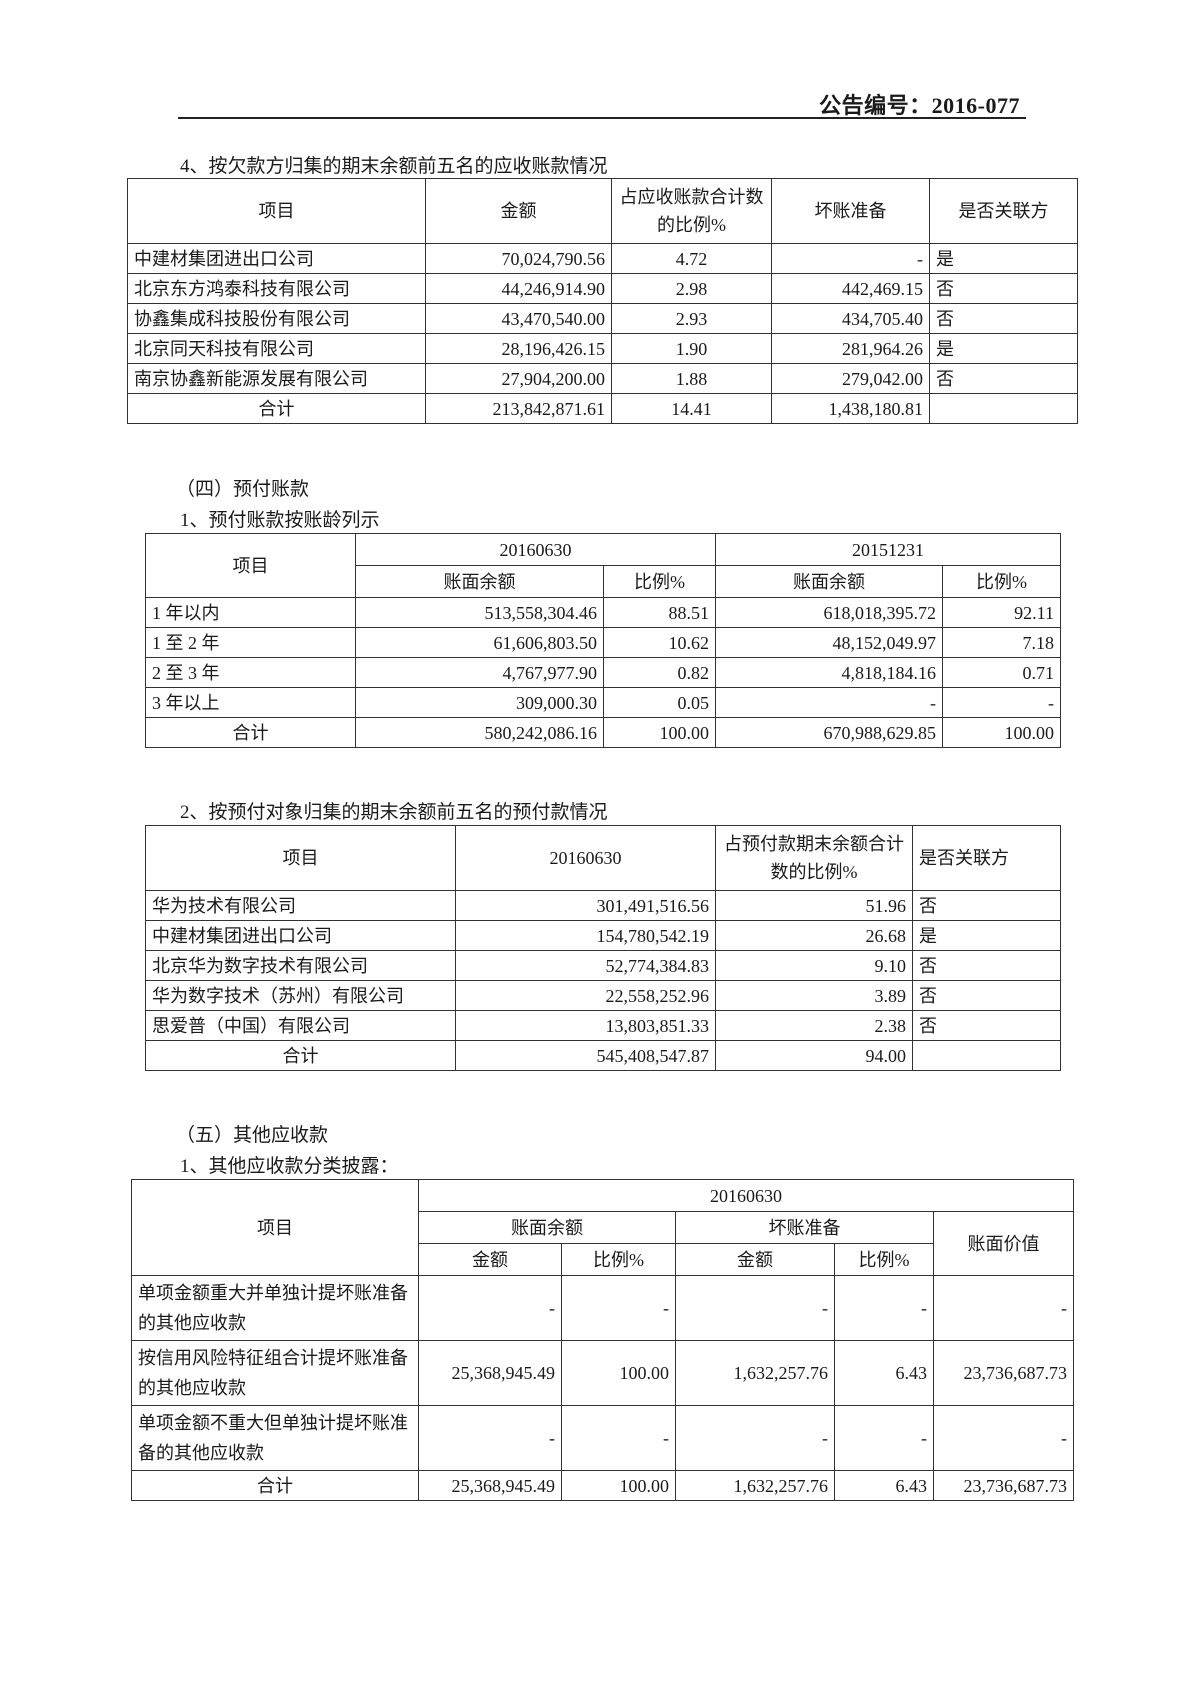  Describe the element at coordinates (300, 935) in the screenshot. I see `row-label: 中建材集团进出口公司` at that location.